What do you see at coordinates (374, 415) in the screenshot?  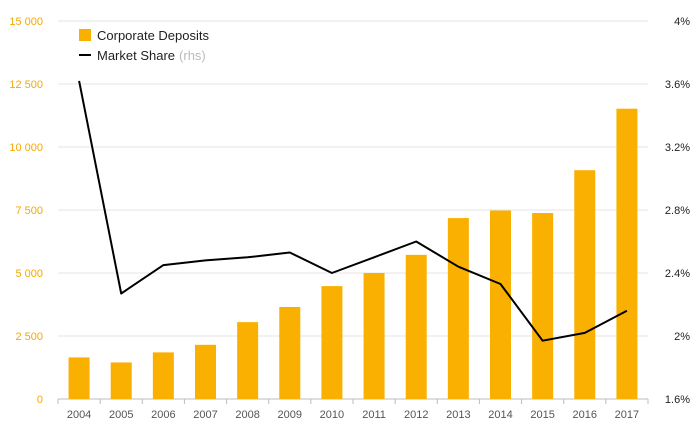 I see `x-tick-label: 2011` at bounding box center [374, 415].